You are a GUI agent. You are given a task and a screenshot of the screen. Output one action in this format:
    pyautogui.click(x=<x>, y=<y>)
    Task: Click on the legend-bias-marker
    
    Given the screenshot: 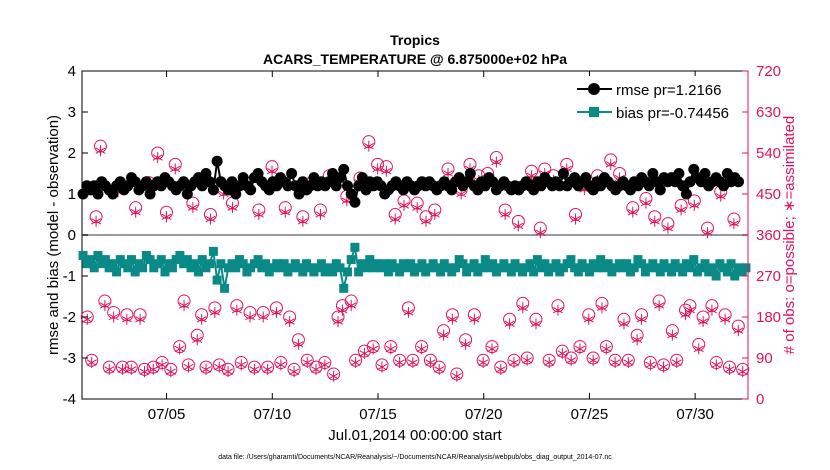 What is the action you would take?
    pyautogui.click(x=594, y=112)
    